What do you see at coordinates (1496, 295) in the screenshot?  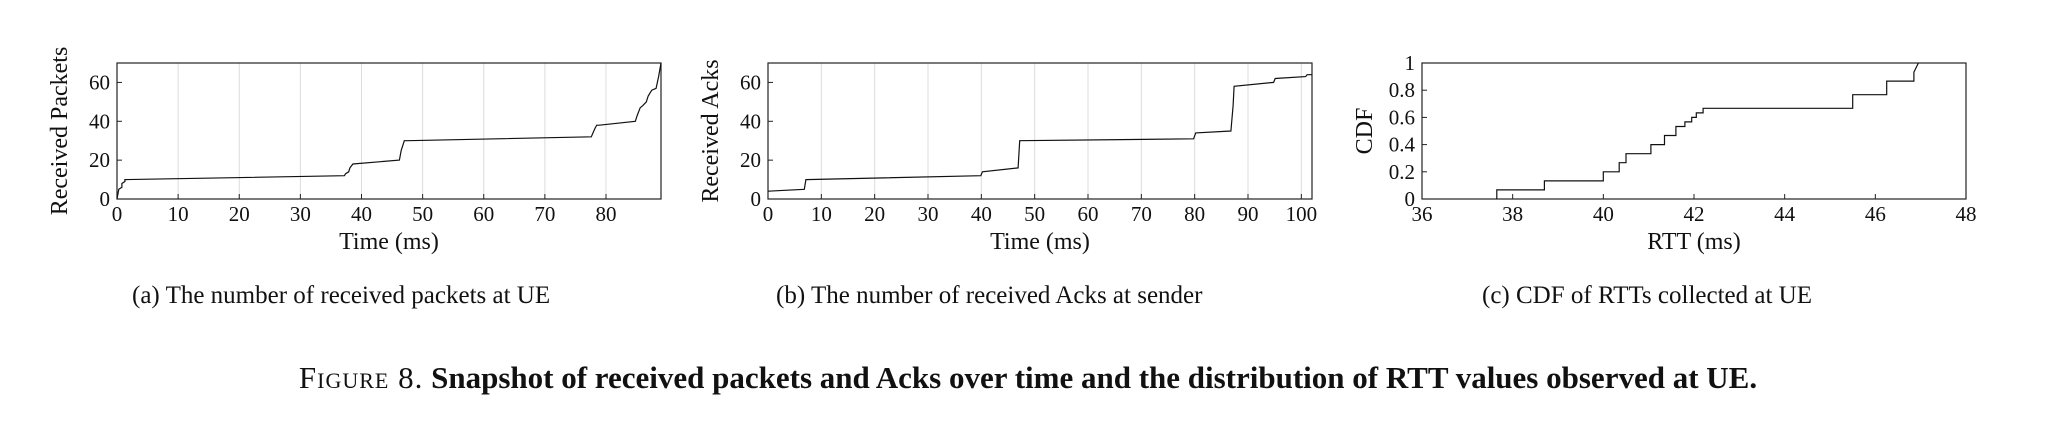 I see `subcaption-c-label: (c)` at bounding box center [1496, 295].